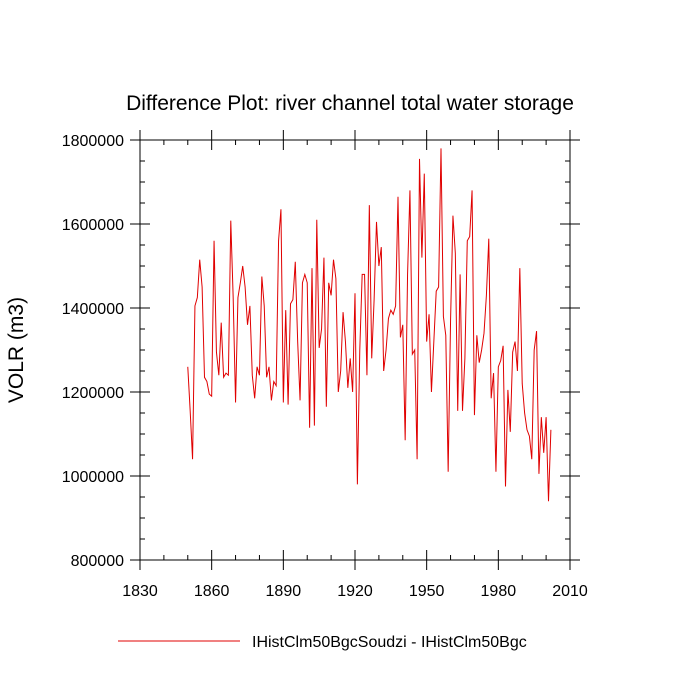 Image resolution: width=700 pixels, height=700 pixels. Describe the element at coordinates (93, 225) in the screenshot. I see `y-tick-label: 1600000` at that location.